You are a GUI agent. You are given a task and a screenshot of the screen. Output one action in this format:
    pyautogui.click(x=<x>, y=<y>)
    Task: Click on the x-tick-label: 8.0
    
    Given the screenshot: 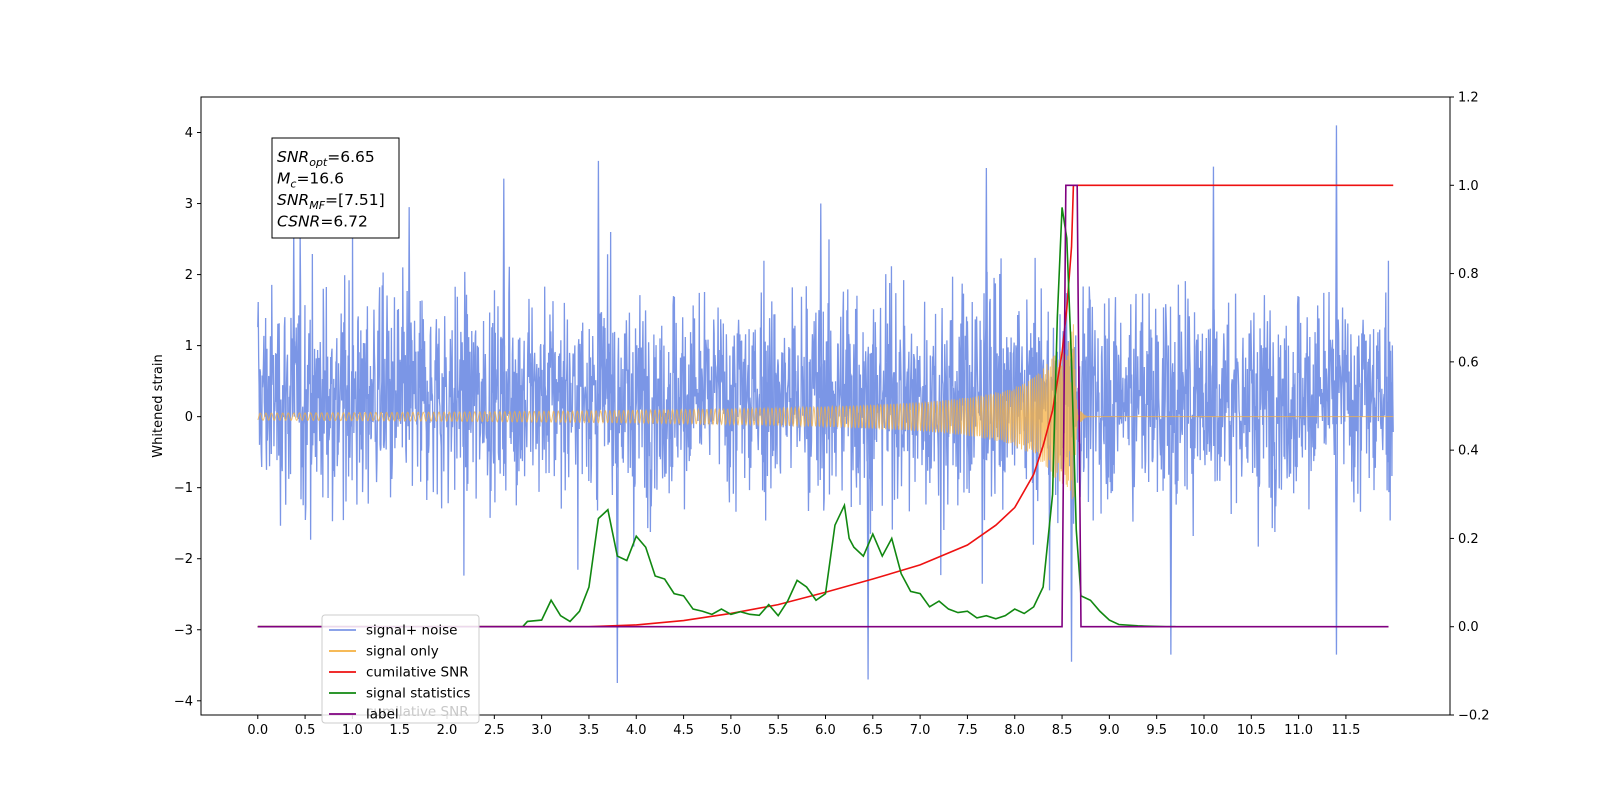 What is the action you would take?
    pyautogui.click(x=1014, y=730)
    